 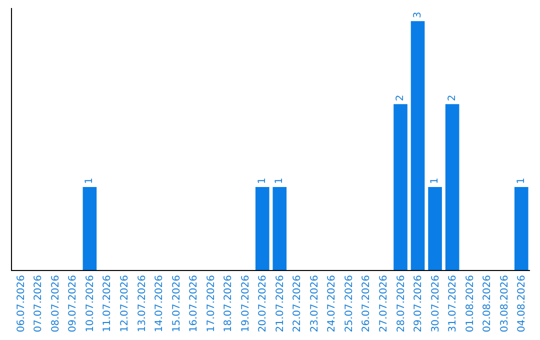 What do you see at coordinates (108, 303) in the screenshot?
I see `x-tick-label: 11.07.2026` at bounding box center [108, 303].